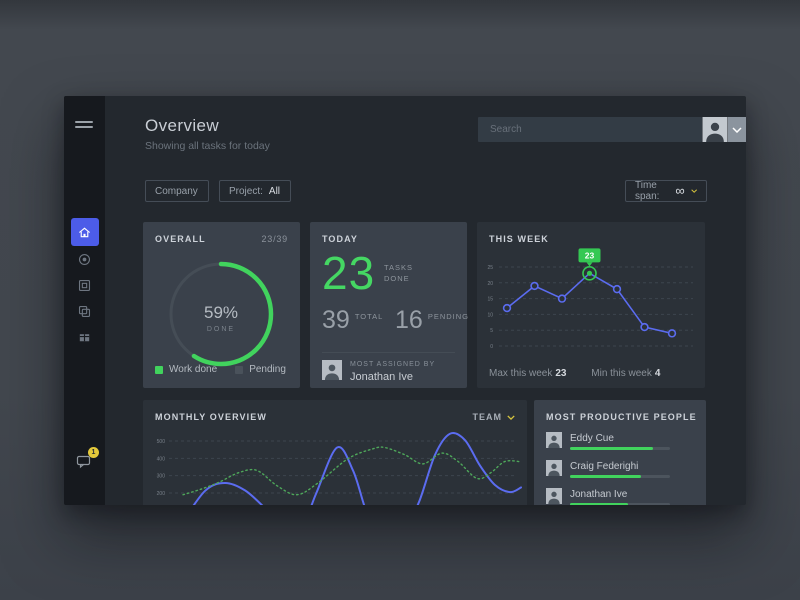  I want to click on total-count: 39, so click(336, 320).